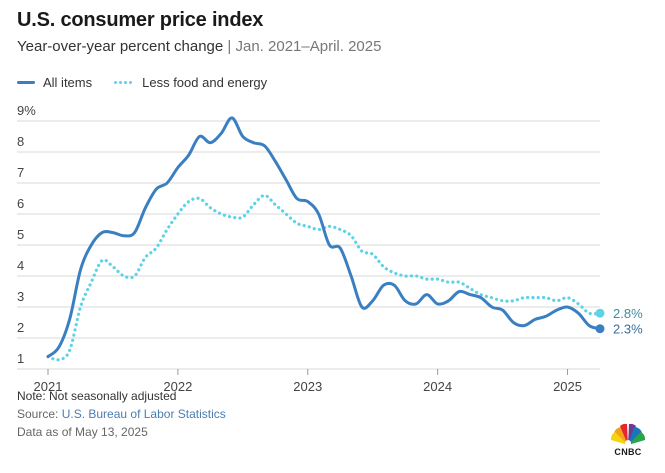  What do you see at coordinates (307, 386) in the screenshot?
I see `x-tick-label: 2023` at bounding box center [307, 386].